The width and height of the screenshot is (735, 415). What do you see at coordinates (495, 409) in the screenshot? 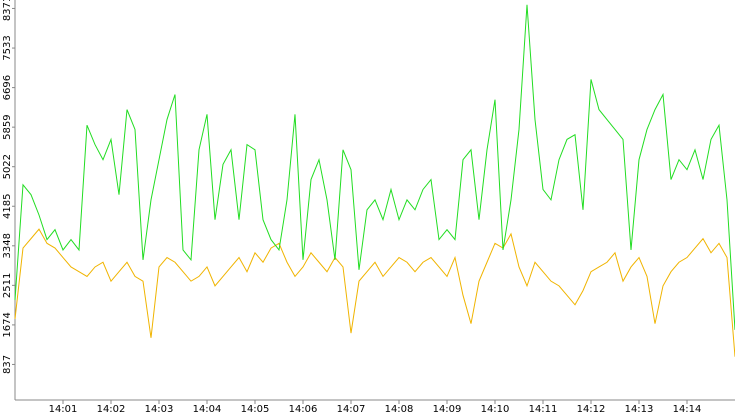
I see `x-tick-label: 14:10` at bounding box center [495, 409].